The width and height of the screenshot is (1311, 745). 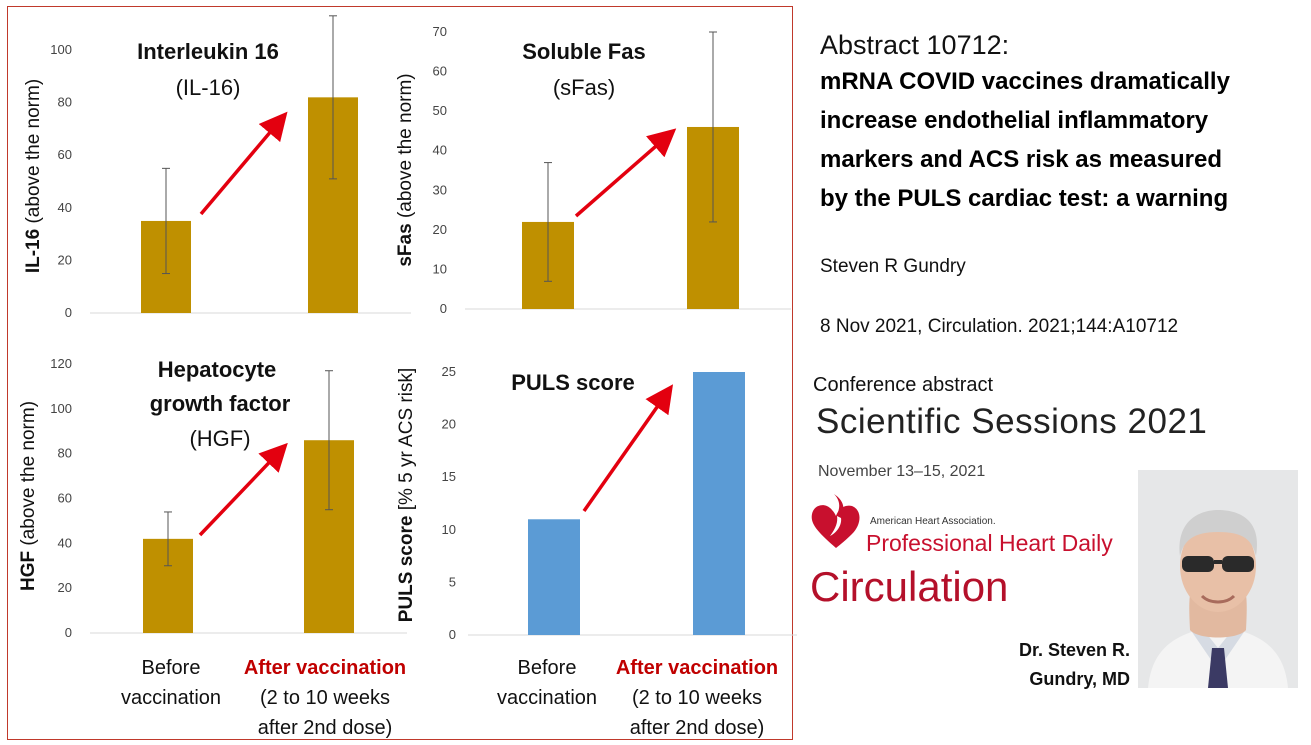 What do you see at coordinates (33, 251) in the screenshot?
I see `chart1-ylabel-bold: IL-16` at bounding box center [33, 251].